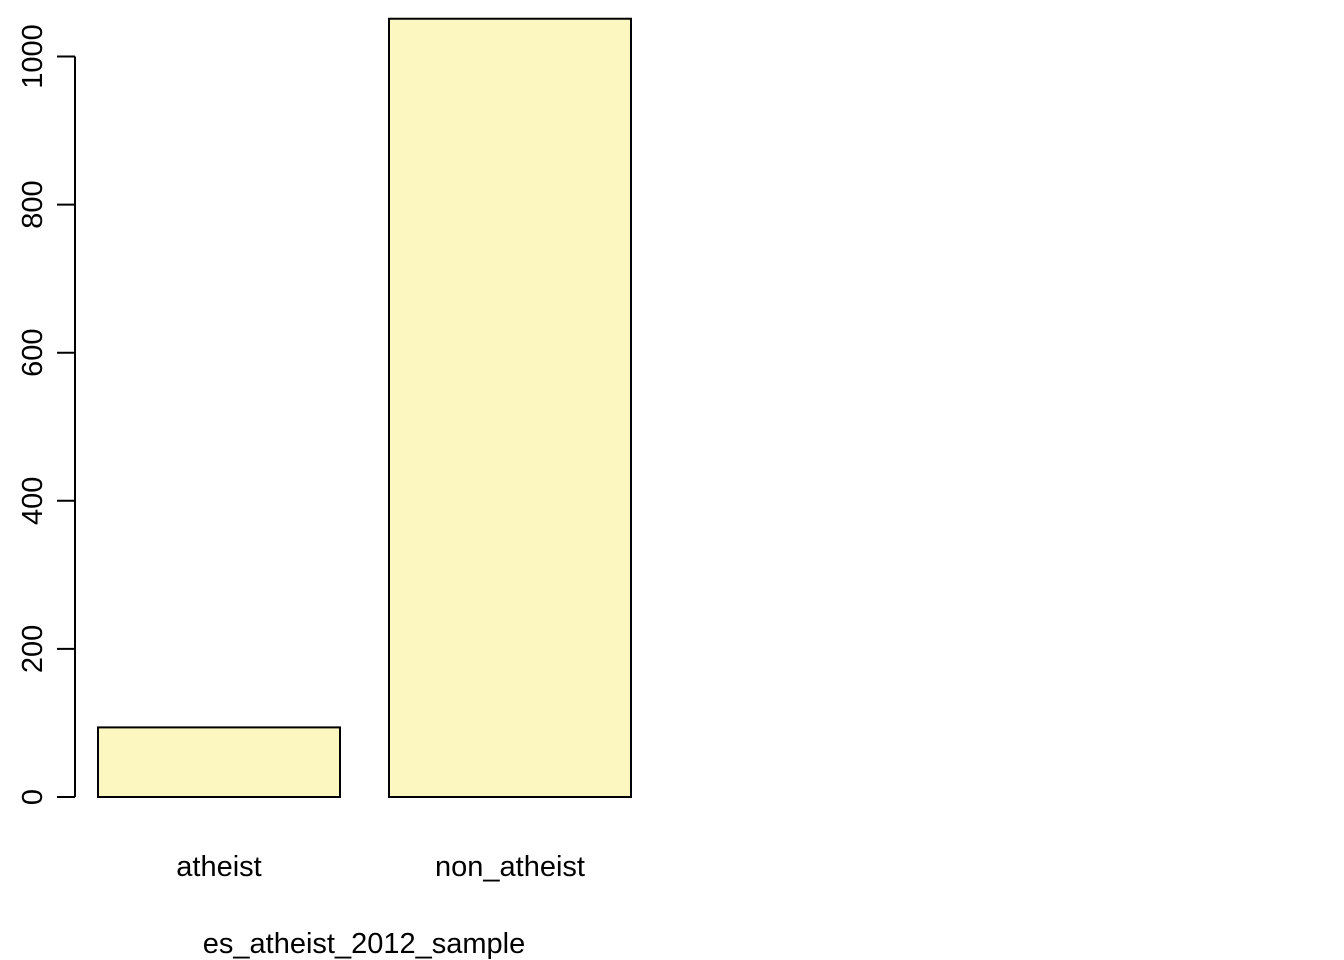 The height and width of the screenshot is (960, 1344). Describe the element at coordinates (33, 56) in the screenshot. I see `y-tick-label: 1000` at that location.